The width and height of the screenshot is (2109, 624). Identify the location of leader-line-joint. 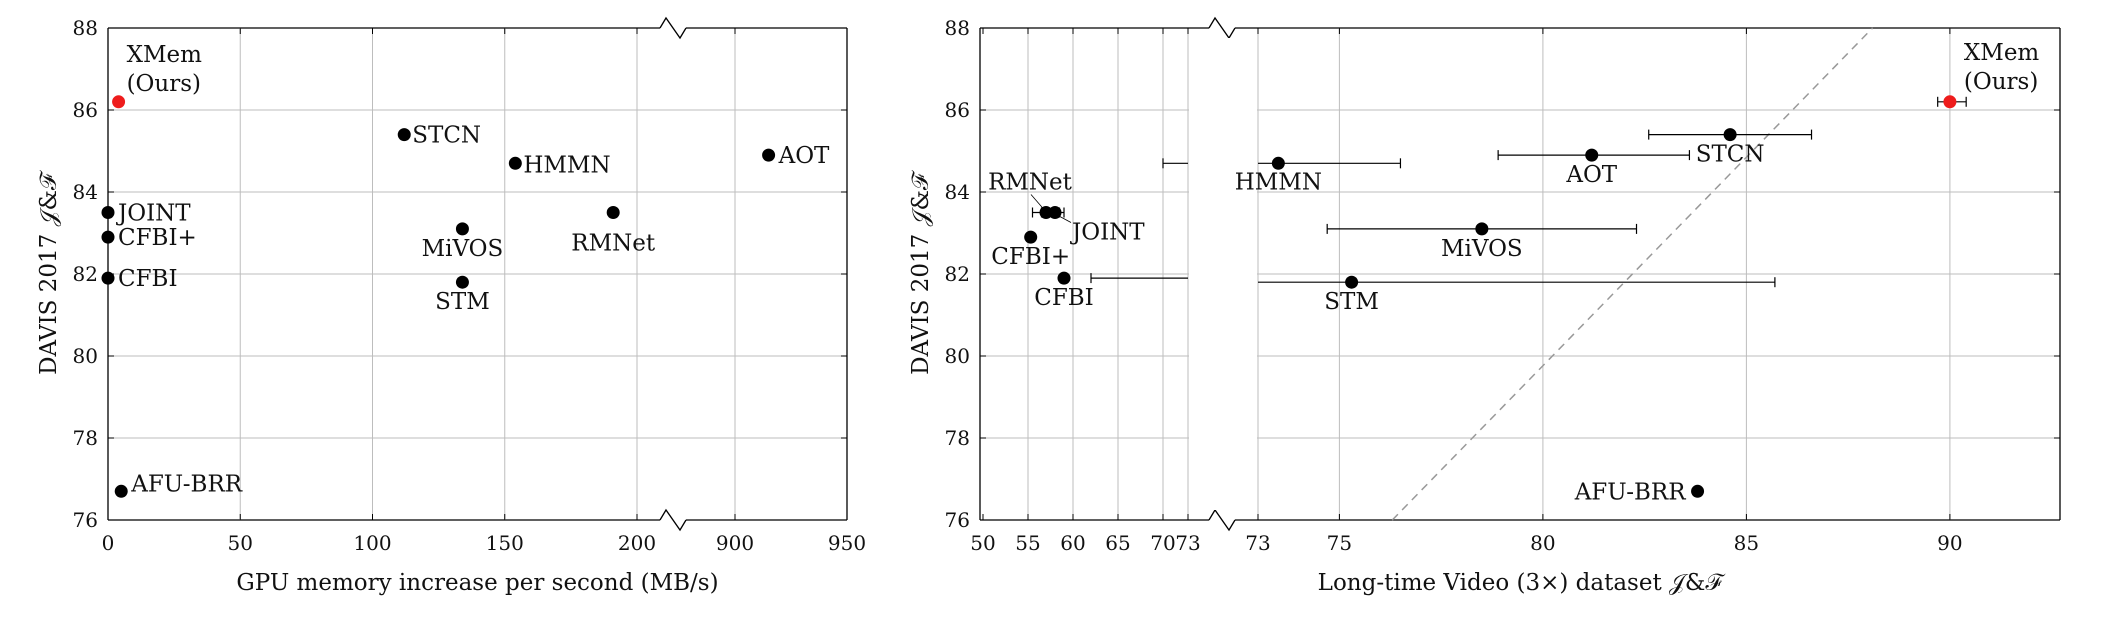
(1064, 219).